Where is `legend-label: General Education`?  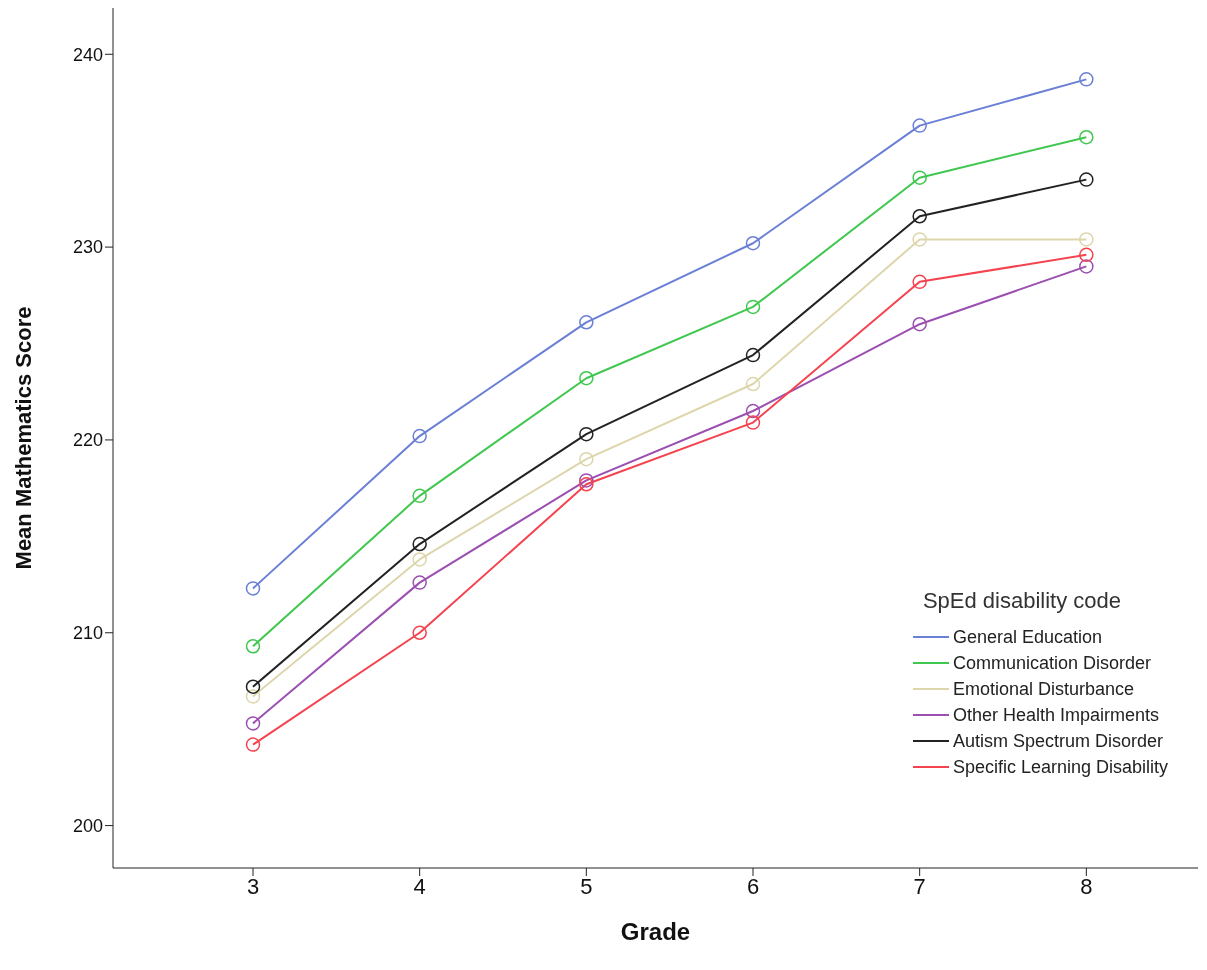 legend-label: General Education is located at coordinates (1027, 637).